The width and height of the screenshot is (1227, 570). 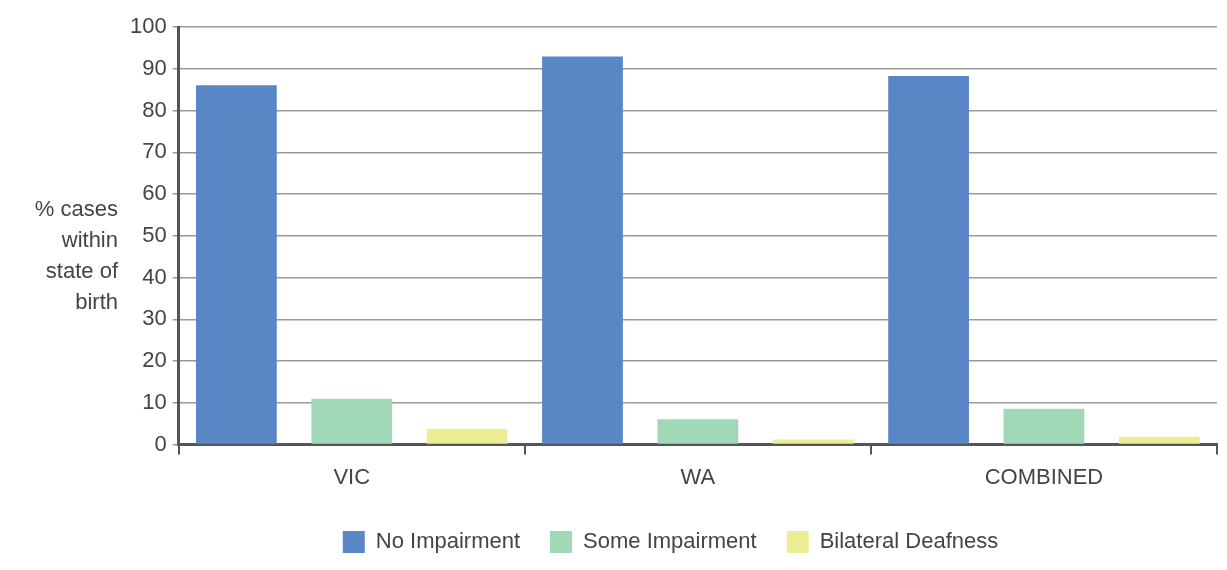 What do you see at coordinates (154, 360) in the screenshot?
I see `y-tick-label: 20` at bounding box center [154, 360].